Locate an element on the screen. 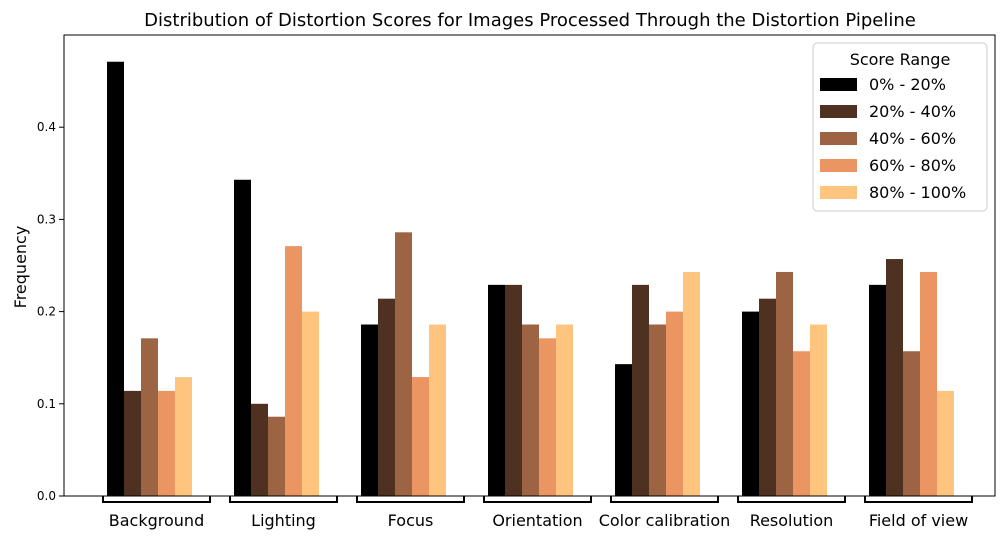 Image resolution: width=1005 pixels, height=539 pixels. y-axis-label: Frequency is located at coordinates (20, 267).